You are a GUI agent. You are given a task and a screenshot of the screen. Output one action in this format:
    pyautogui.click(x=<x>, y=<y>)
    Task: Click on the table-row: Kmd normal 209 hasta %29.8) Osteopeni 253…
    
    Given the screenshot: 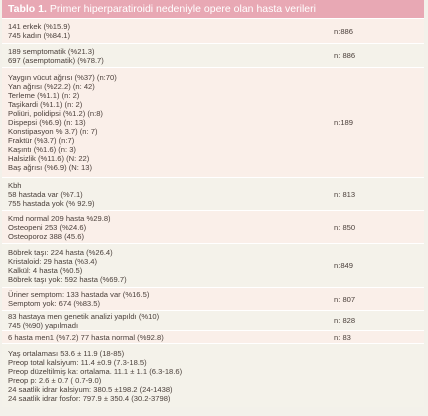 What is the action you would take?
    pyautogui.click(x=213, y=226)
    